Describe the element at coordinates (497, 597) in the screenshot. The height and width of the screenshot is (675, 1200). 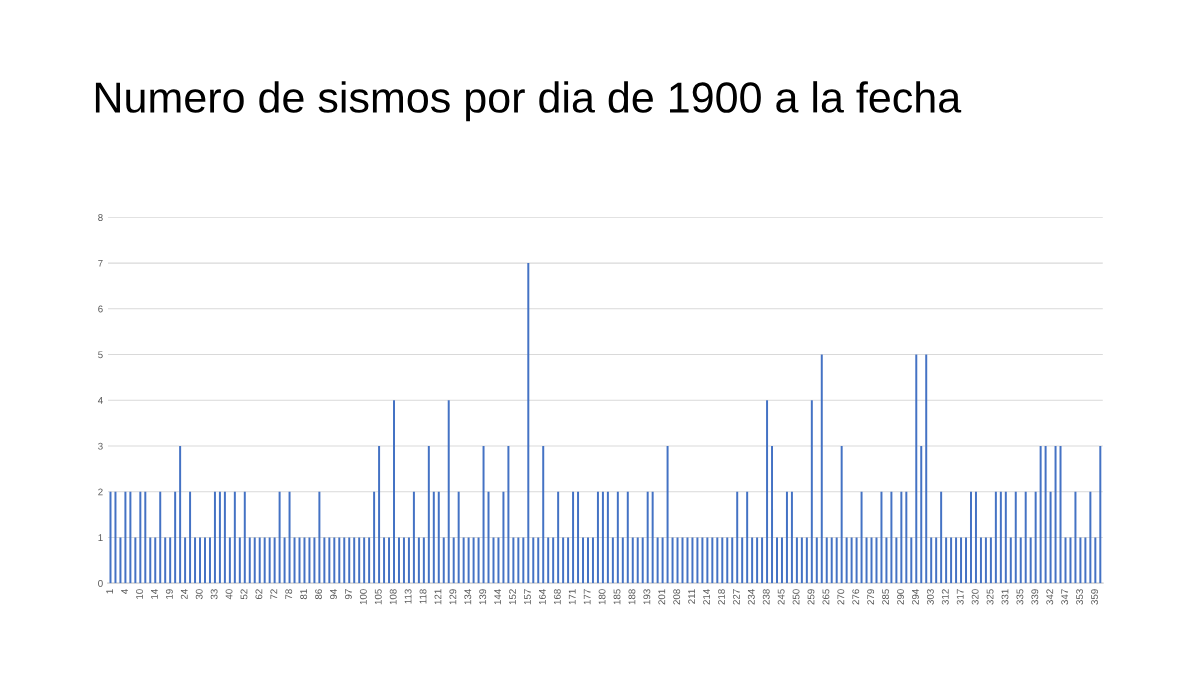
I see `x-tick-label: 144` at that location.